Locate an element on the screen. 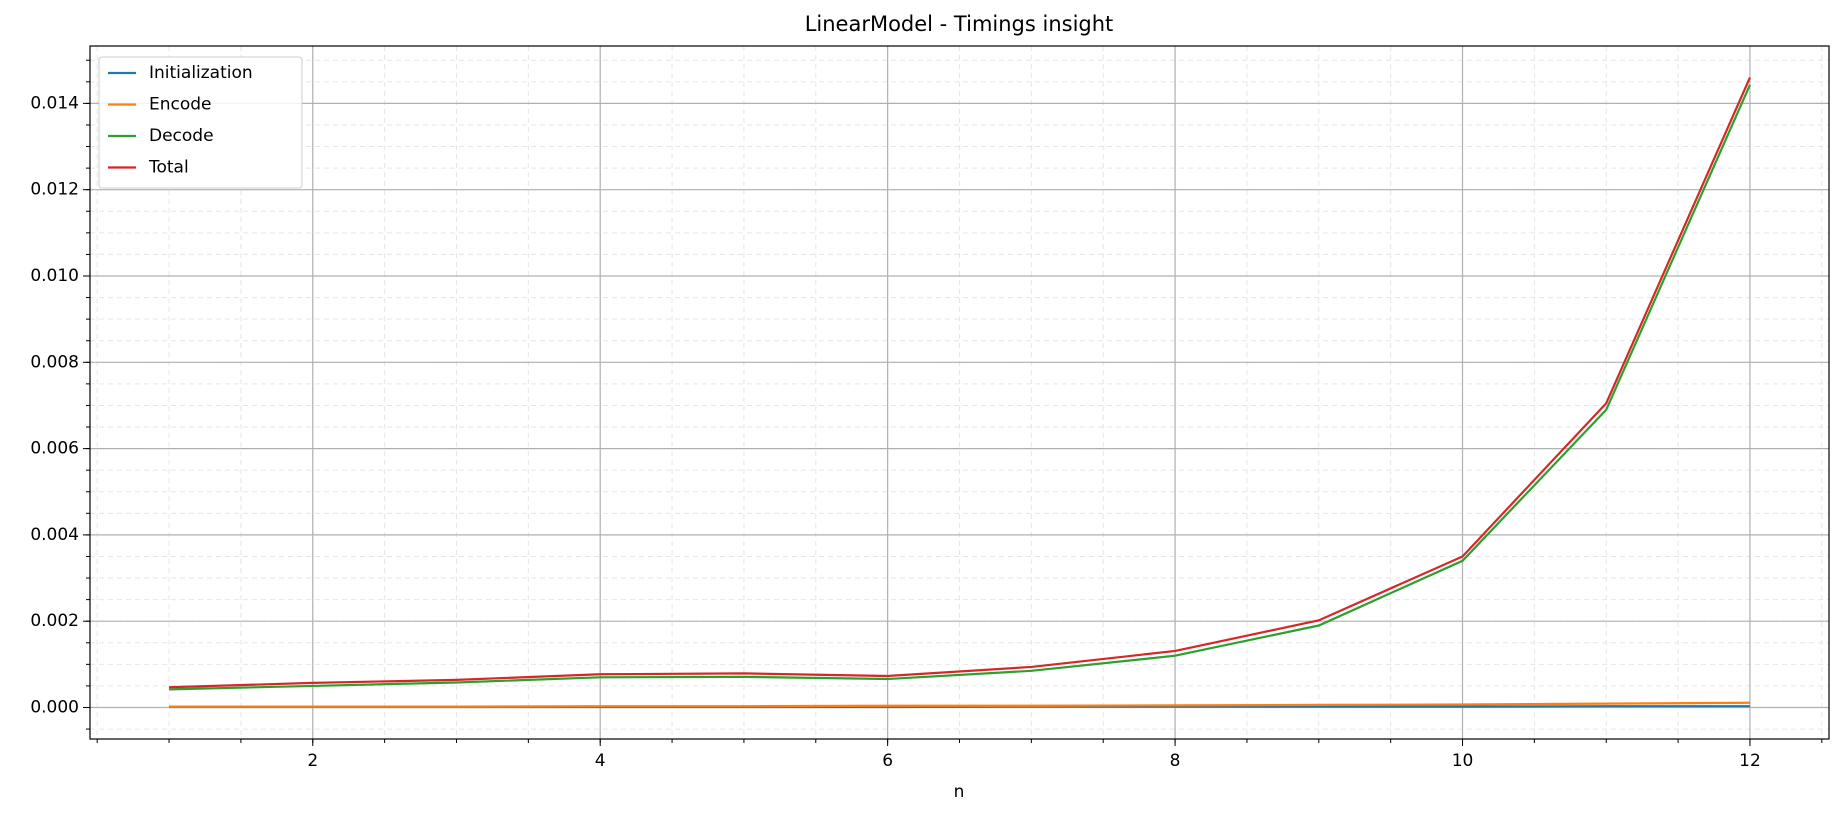 This screenshot has height=819, width=1847. y-tick-label: 0.004 is located at coordinates (54, 535).